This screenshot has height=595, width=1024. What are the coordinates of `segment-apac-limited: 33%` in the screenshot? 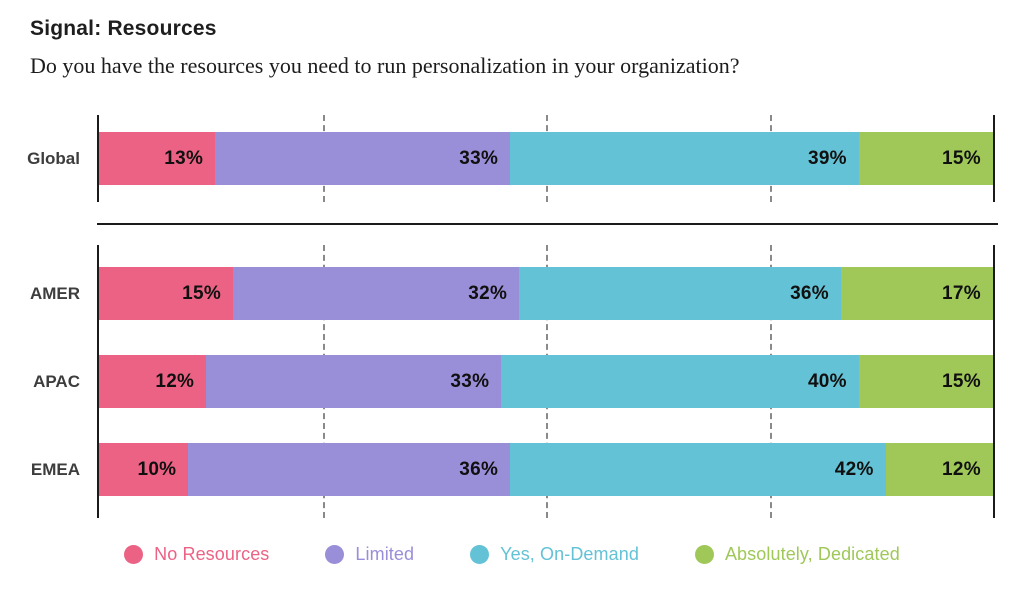 It's located at (354, 381).